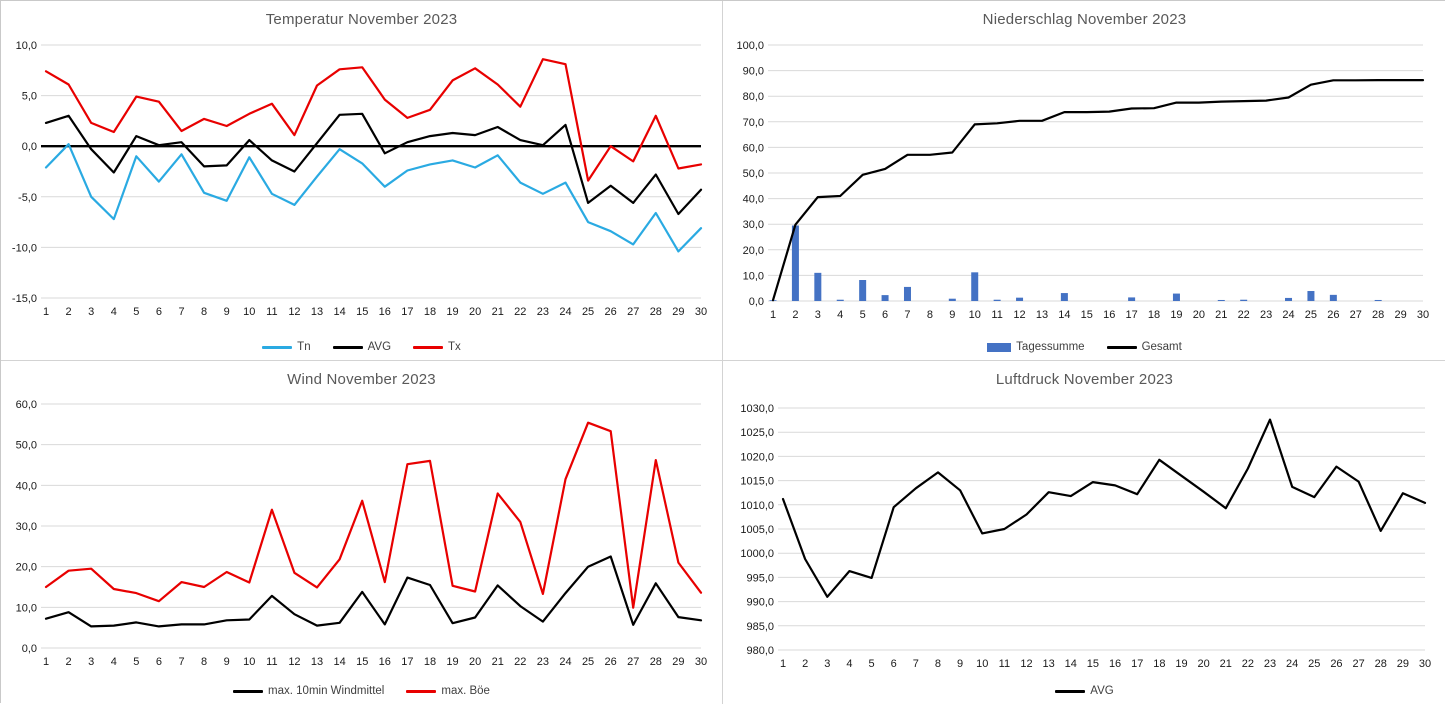 This screenshot has height=704, width=1445. I want to click on legend-label: max. 10min Windmittel, so click(326, 691).